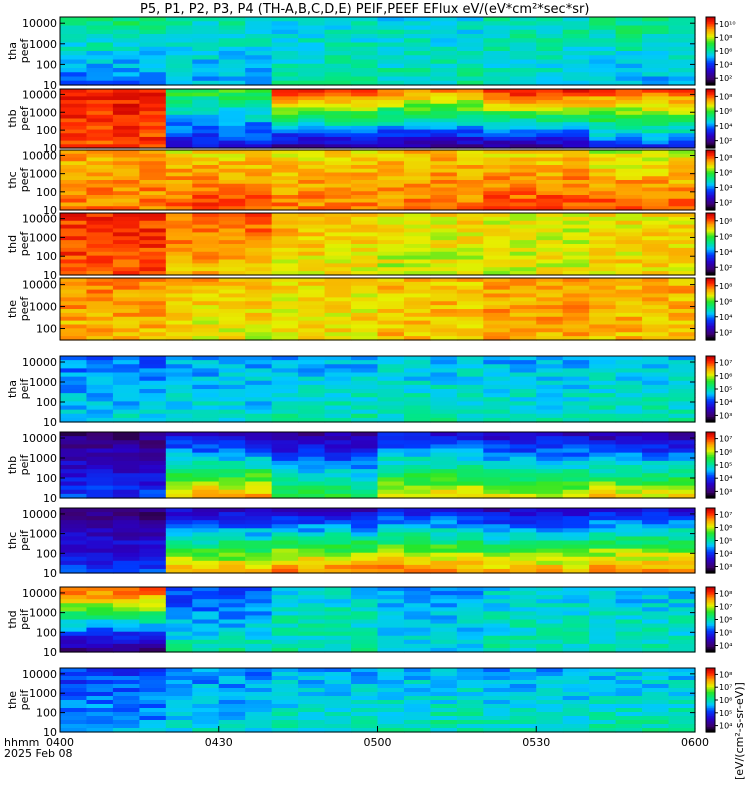 The height and width of the screenshot is (800, 750). I want to click on y-tick-label: 10, so click(50, 148).